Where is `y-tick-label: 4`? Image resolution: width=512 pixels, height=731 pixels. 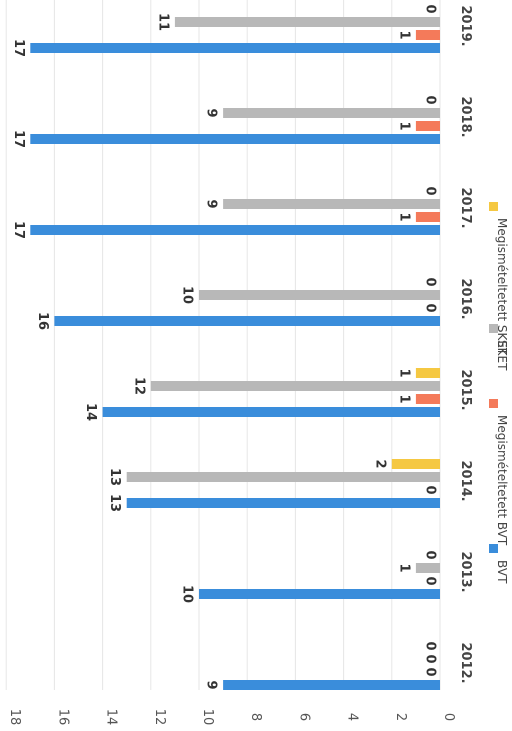 y-tick-label: 4 is located at coordinates (352, 717).